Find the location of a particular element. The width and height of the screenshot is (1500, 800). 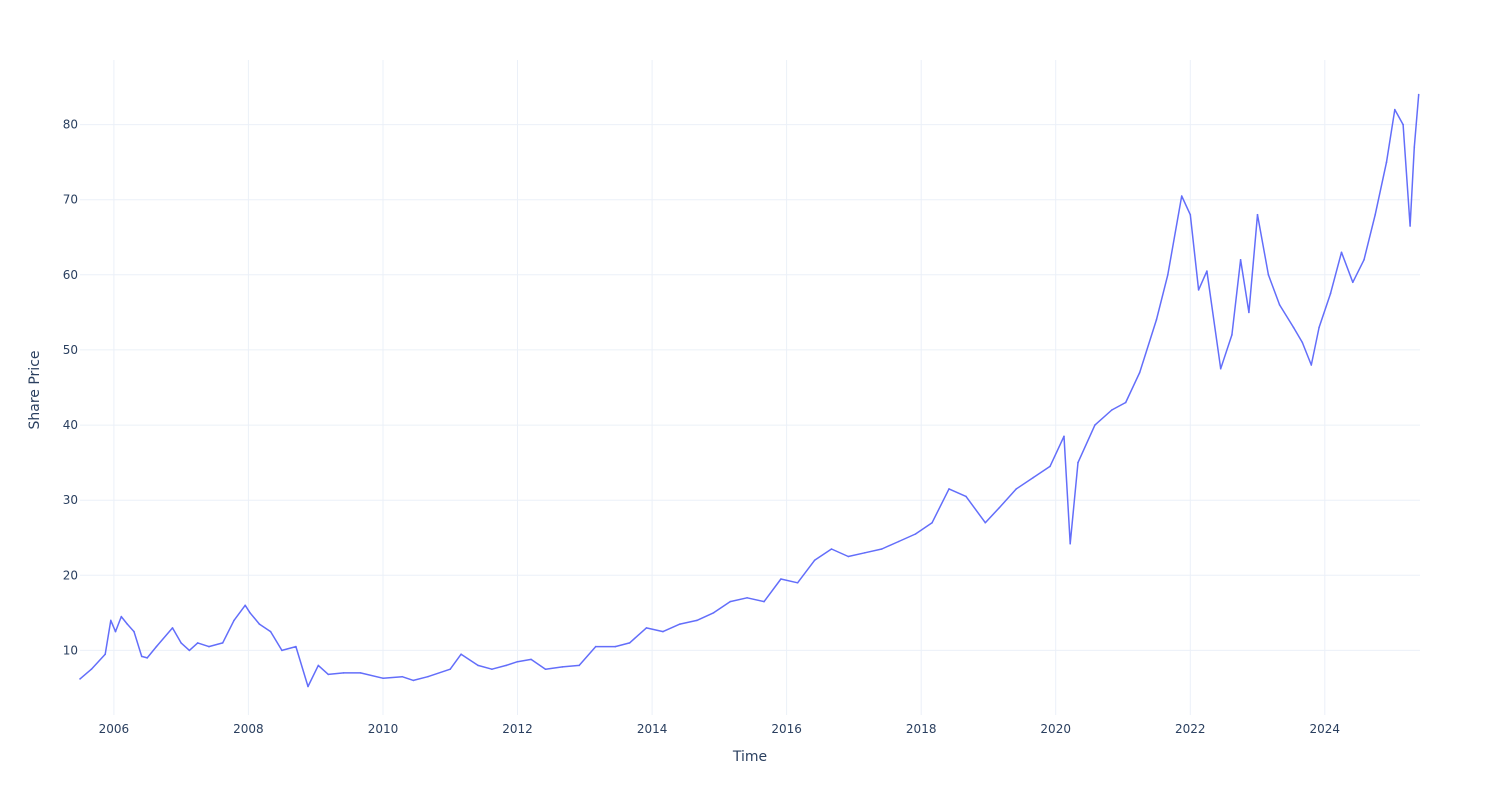

x-tick-label: 2022 is located at coordinates (1190, 729).